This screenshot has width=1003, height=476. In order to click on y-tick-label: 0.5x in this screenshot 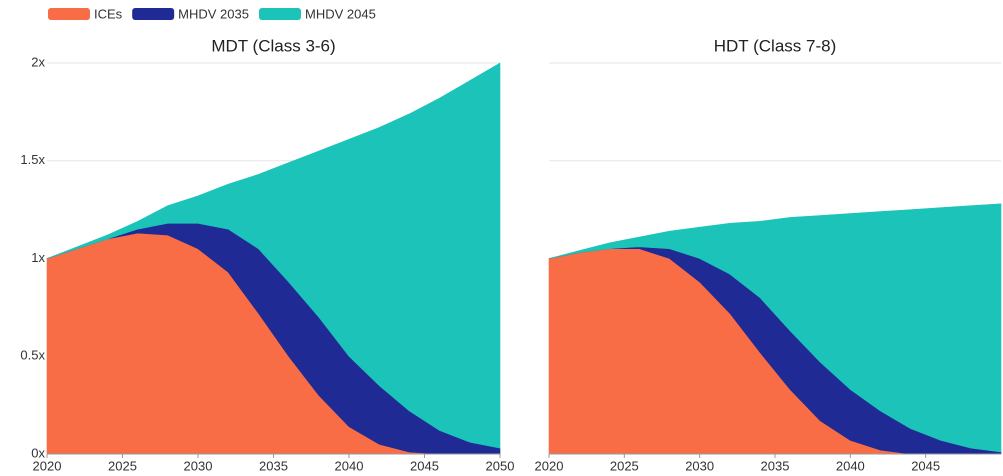, I will do `click(32, 355)`.